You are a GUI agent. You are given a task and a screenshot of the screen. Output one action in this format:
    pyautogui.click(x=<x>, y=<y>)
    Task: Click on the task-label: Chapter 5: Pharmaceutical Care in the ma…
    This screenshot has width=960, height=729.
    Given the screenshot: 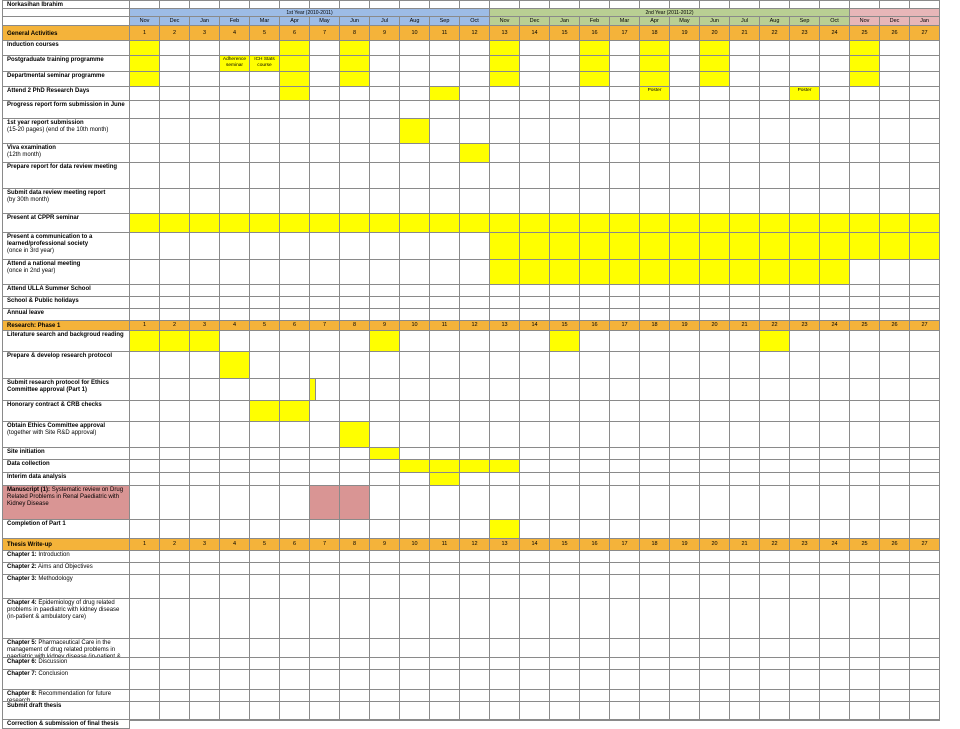 What is the action you would take?
    pyautogui.click(x=66, y=648)
    